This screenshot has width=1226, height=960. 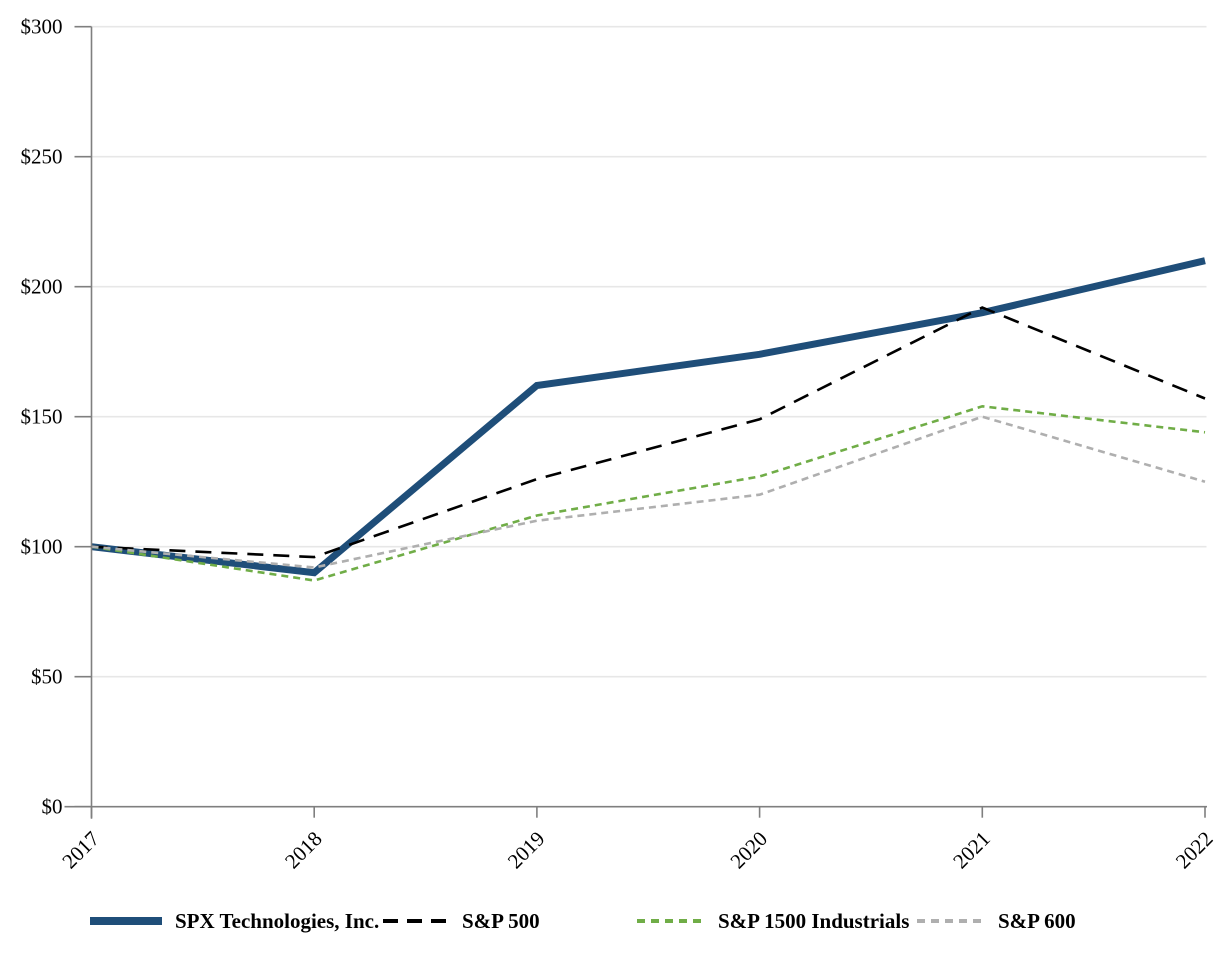 I want to click on x-axis-tick-label: 2018, so click(x=303, y=850).